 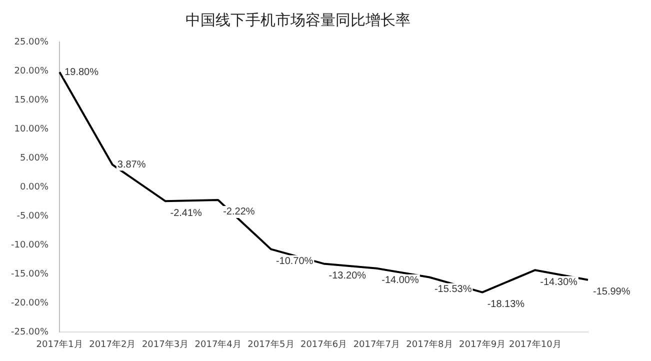 What do you see at coordinates (31, 129) in the screenshot?
I see `y-tick-label: 10.00%` at bounding box center [31, 129].